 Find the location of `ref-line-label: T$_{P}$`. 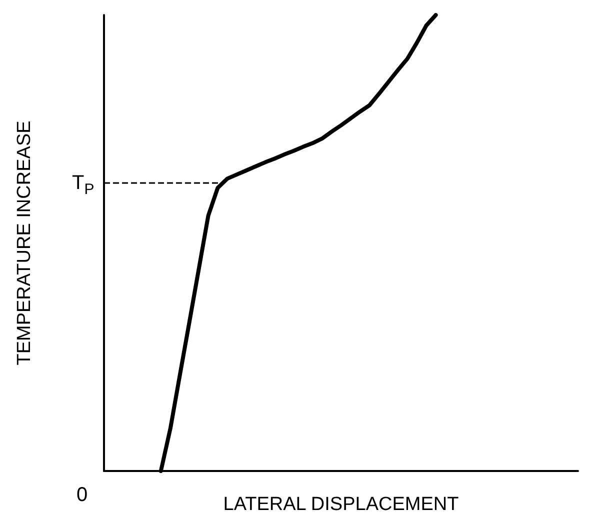

ref-line-label: T$_{P}$ is located at coordinates (83, 185).